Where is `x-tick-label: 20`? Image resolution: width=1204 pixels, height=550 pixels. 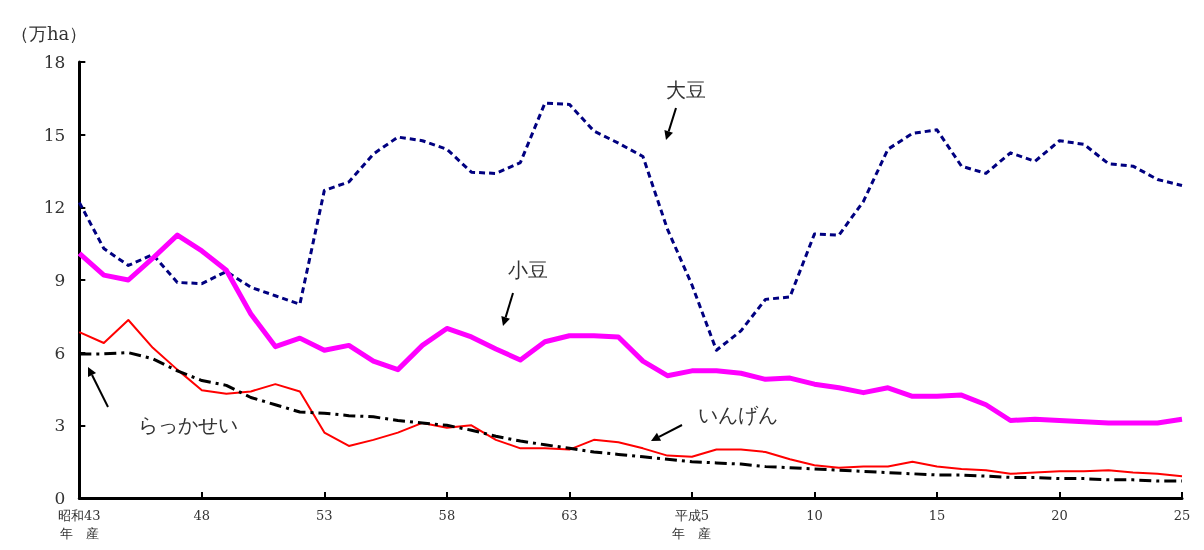
x-tick-label: 20 is located at coordinates (1059, 515).